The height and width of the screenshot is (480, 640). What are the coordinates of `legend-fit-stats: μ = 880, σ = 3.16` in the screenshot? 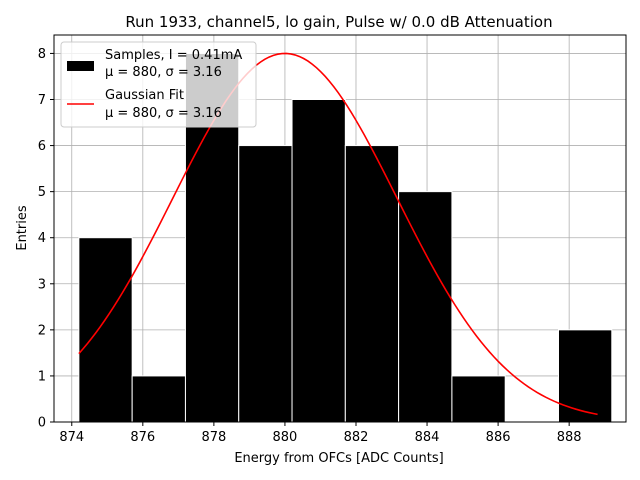 It's located at (163, 113).